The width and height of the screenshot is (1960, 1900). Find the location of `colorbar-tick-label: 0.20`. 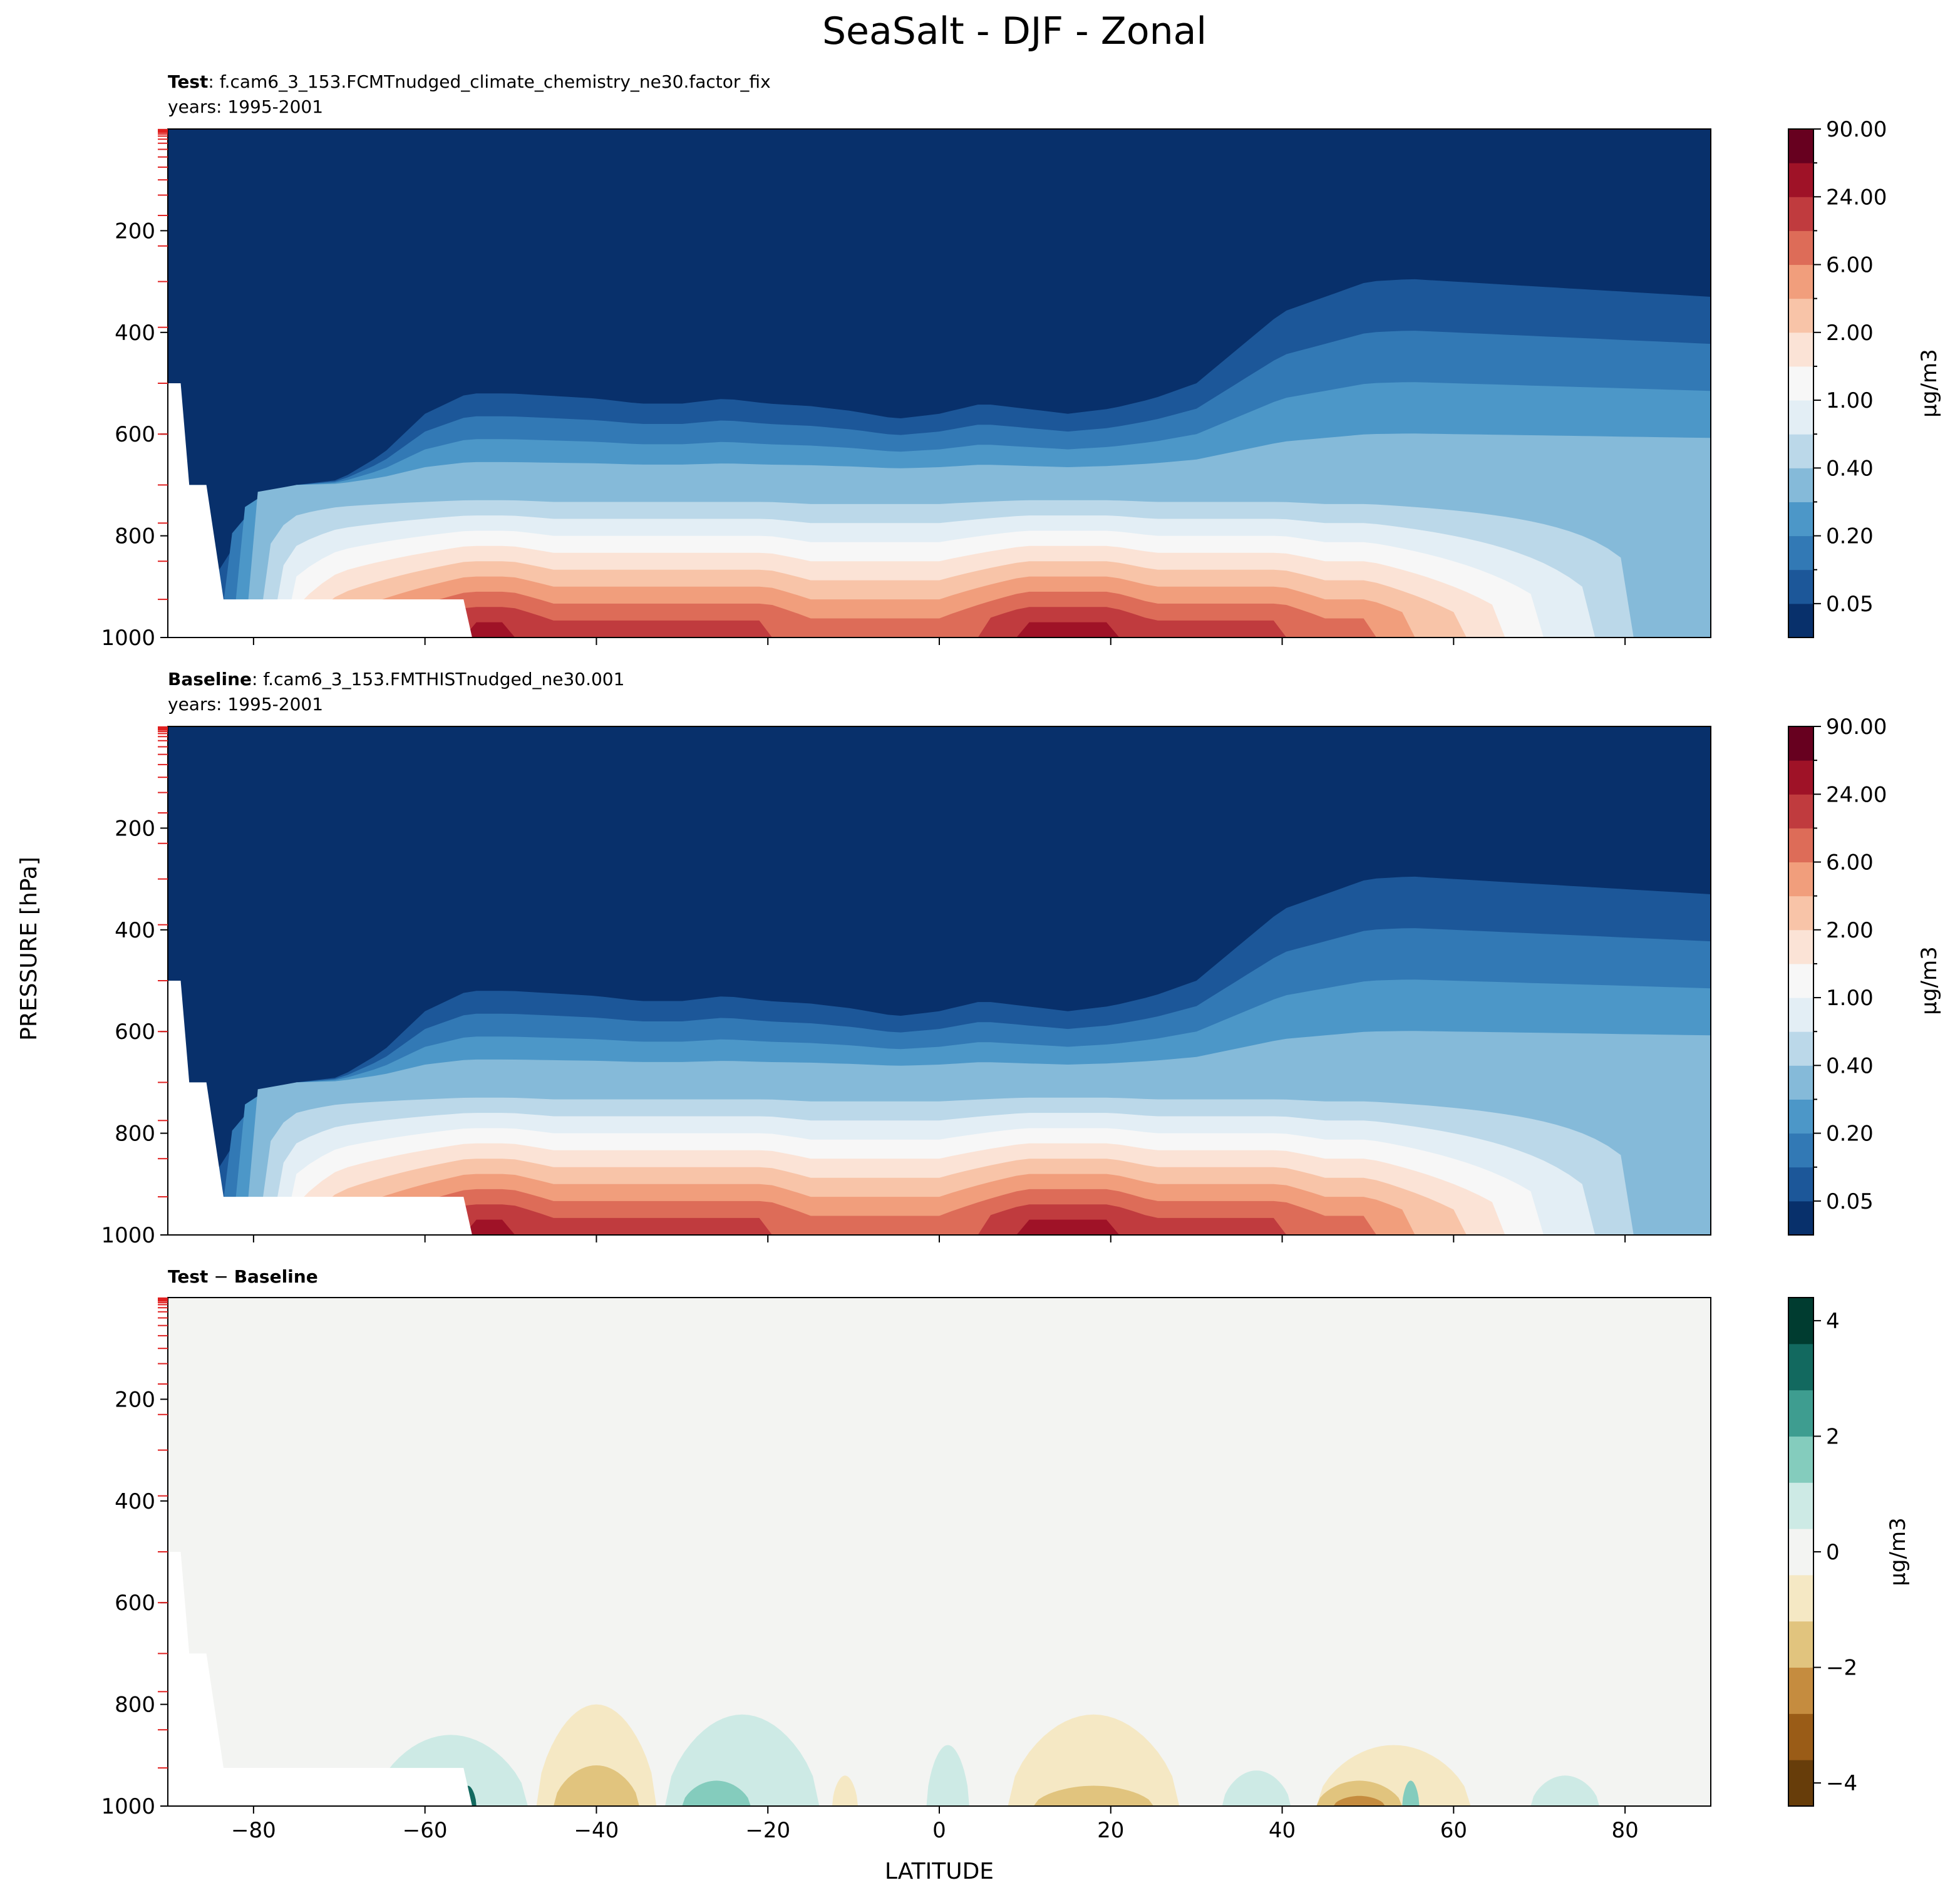

colorbar-tick-label: 0.20 is located at coordinates (1850, 536).